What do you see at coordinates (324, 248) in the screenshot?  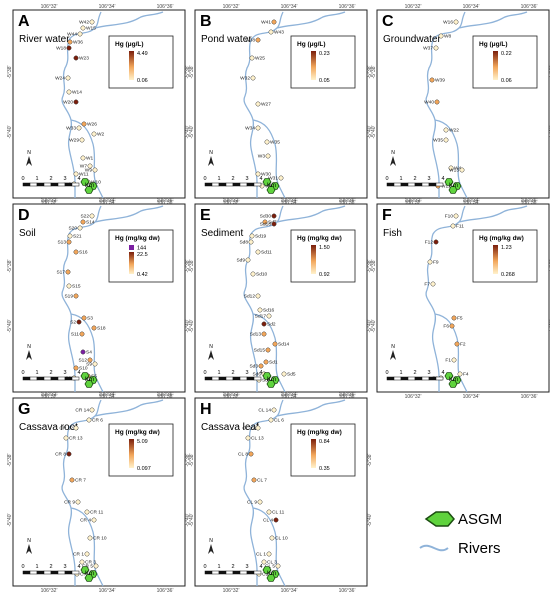 I see `legend-high-value: 1.50` at bounding box center [324, 248].